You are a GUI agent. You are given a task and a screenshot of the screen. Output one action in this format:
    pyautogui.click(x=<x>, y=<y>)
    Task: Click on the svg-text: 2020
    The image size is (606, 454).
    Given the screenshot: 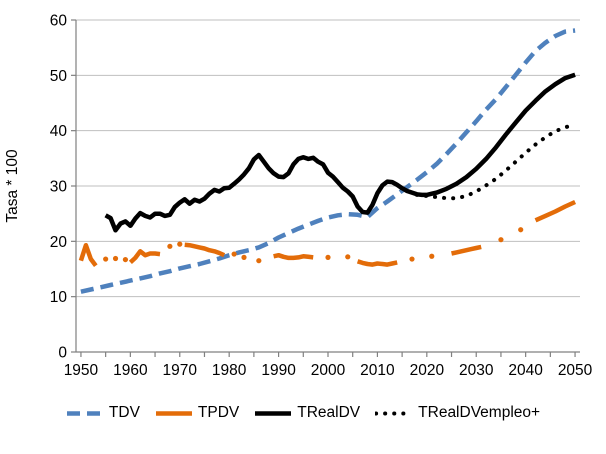 What is the action you would take?
    pyautogui.click(x=427, y=370)
    